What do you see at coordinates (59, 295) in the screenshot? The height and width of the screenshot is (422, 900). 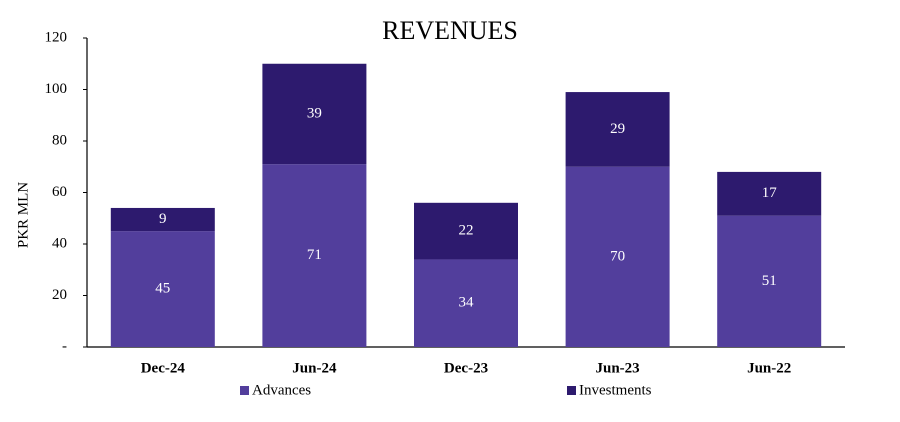 I see `y-tick-label: 20` at bounding box center [59, 295].